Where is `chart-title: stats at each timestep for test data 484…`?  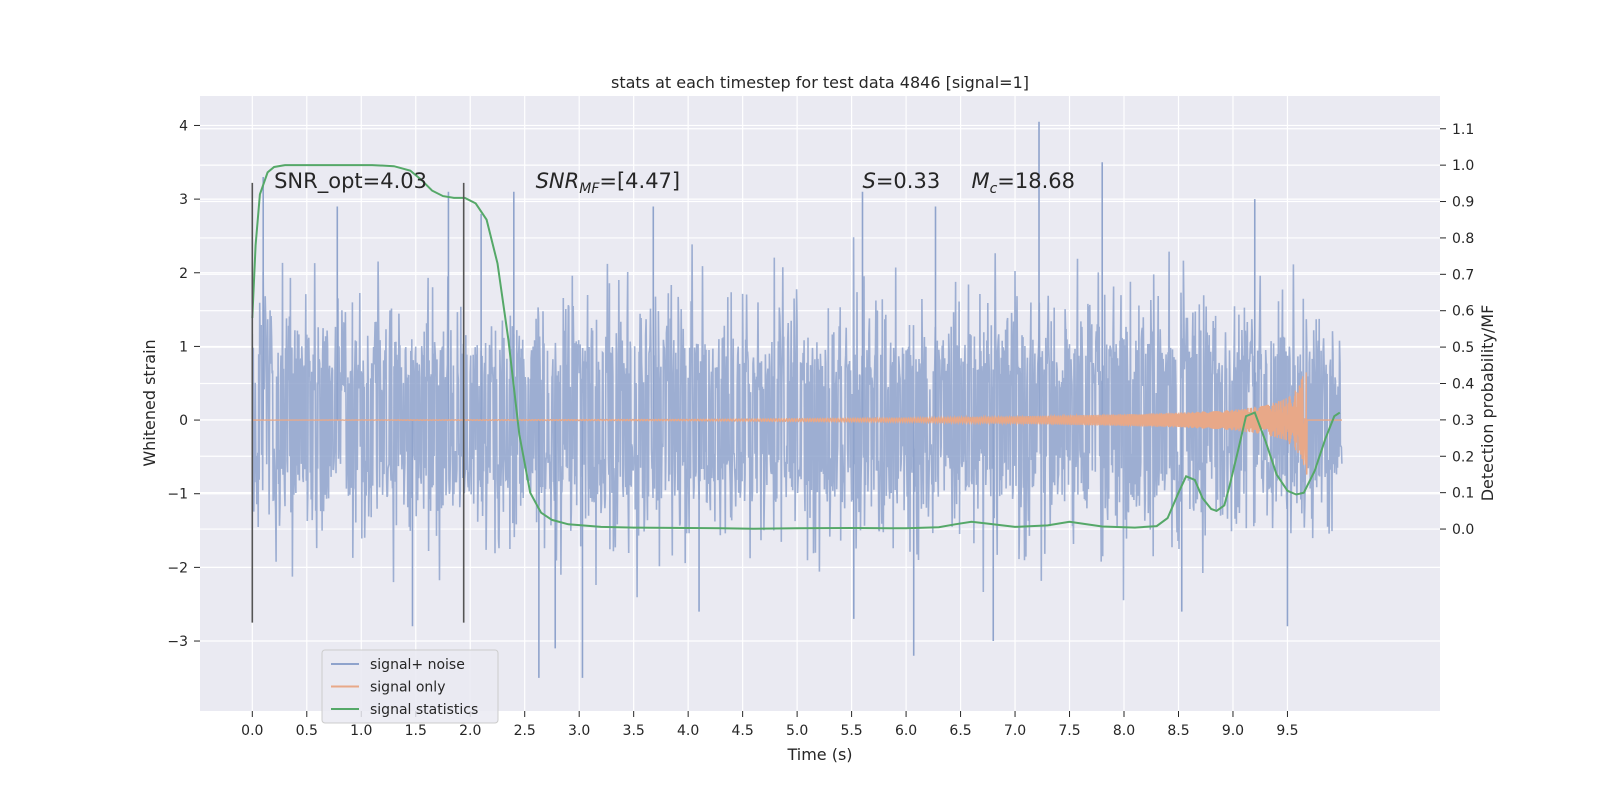
chart-title: stats at each timestep for test data 484… is located at coordinates (820, 82).